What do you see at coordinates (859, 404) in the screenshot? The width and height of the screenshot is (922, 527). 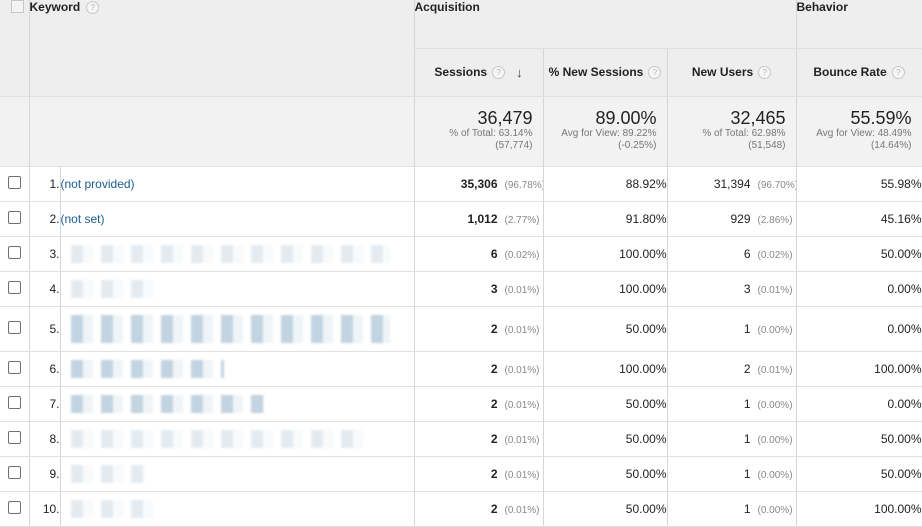 I see `bounce-rate-cell: 0.00%` at bounding box center [859, 404].